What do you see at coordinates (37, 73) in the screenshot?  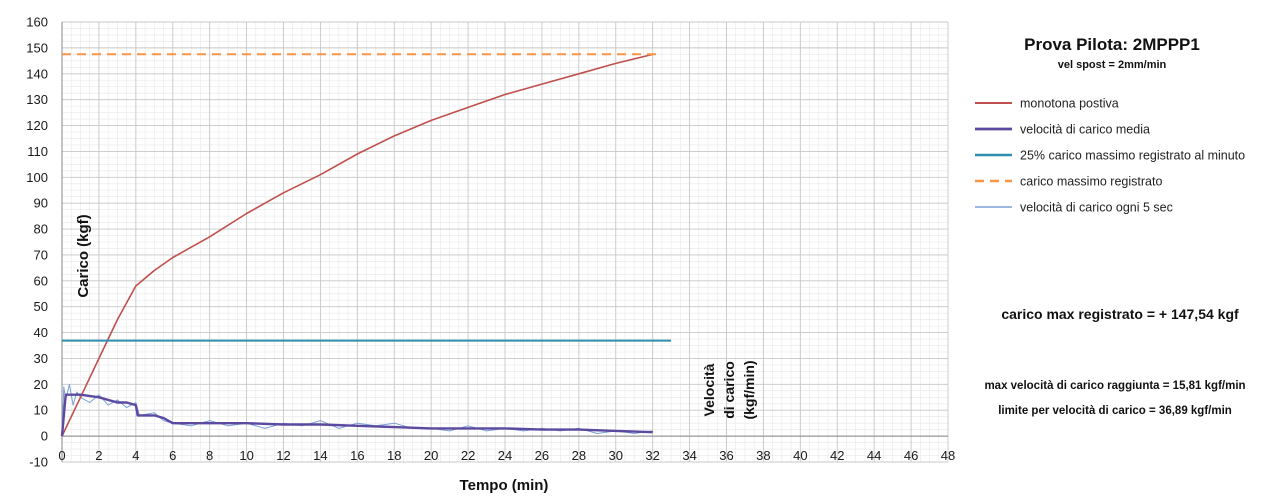 I see `y-tick-label: 140` at bounding box center [37, 73].